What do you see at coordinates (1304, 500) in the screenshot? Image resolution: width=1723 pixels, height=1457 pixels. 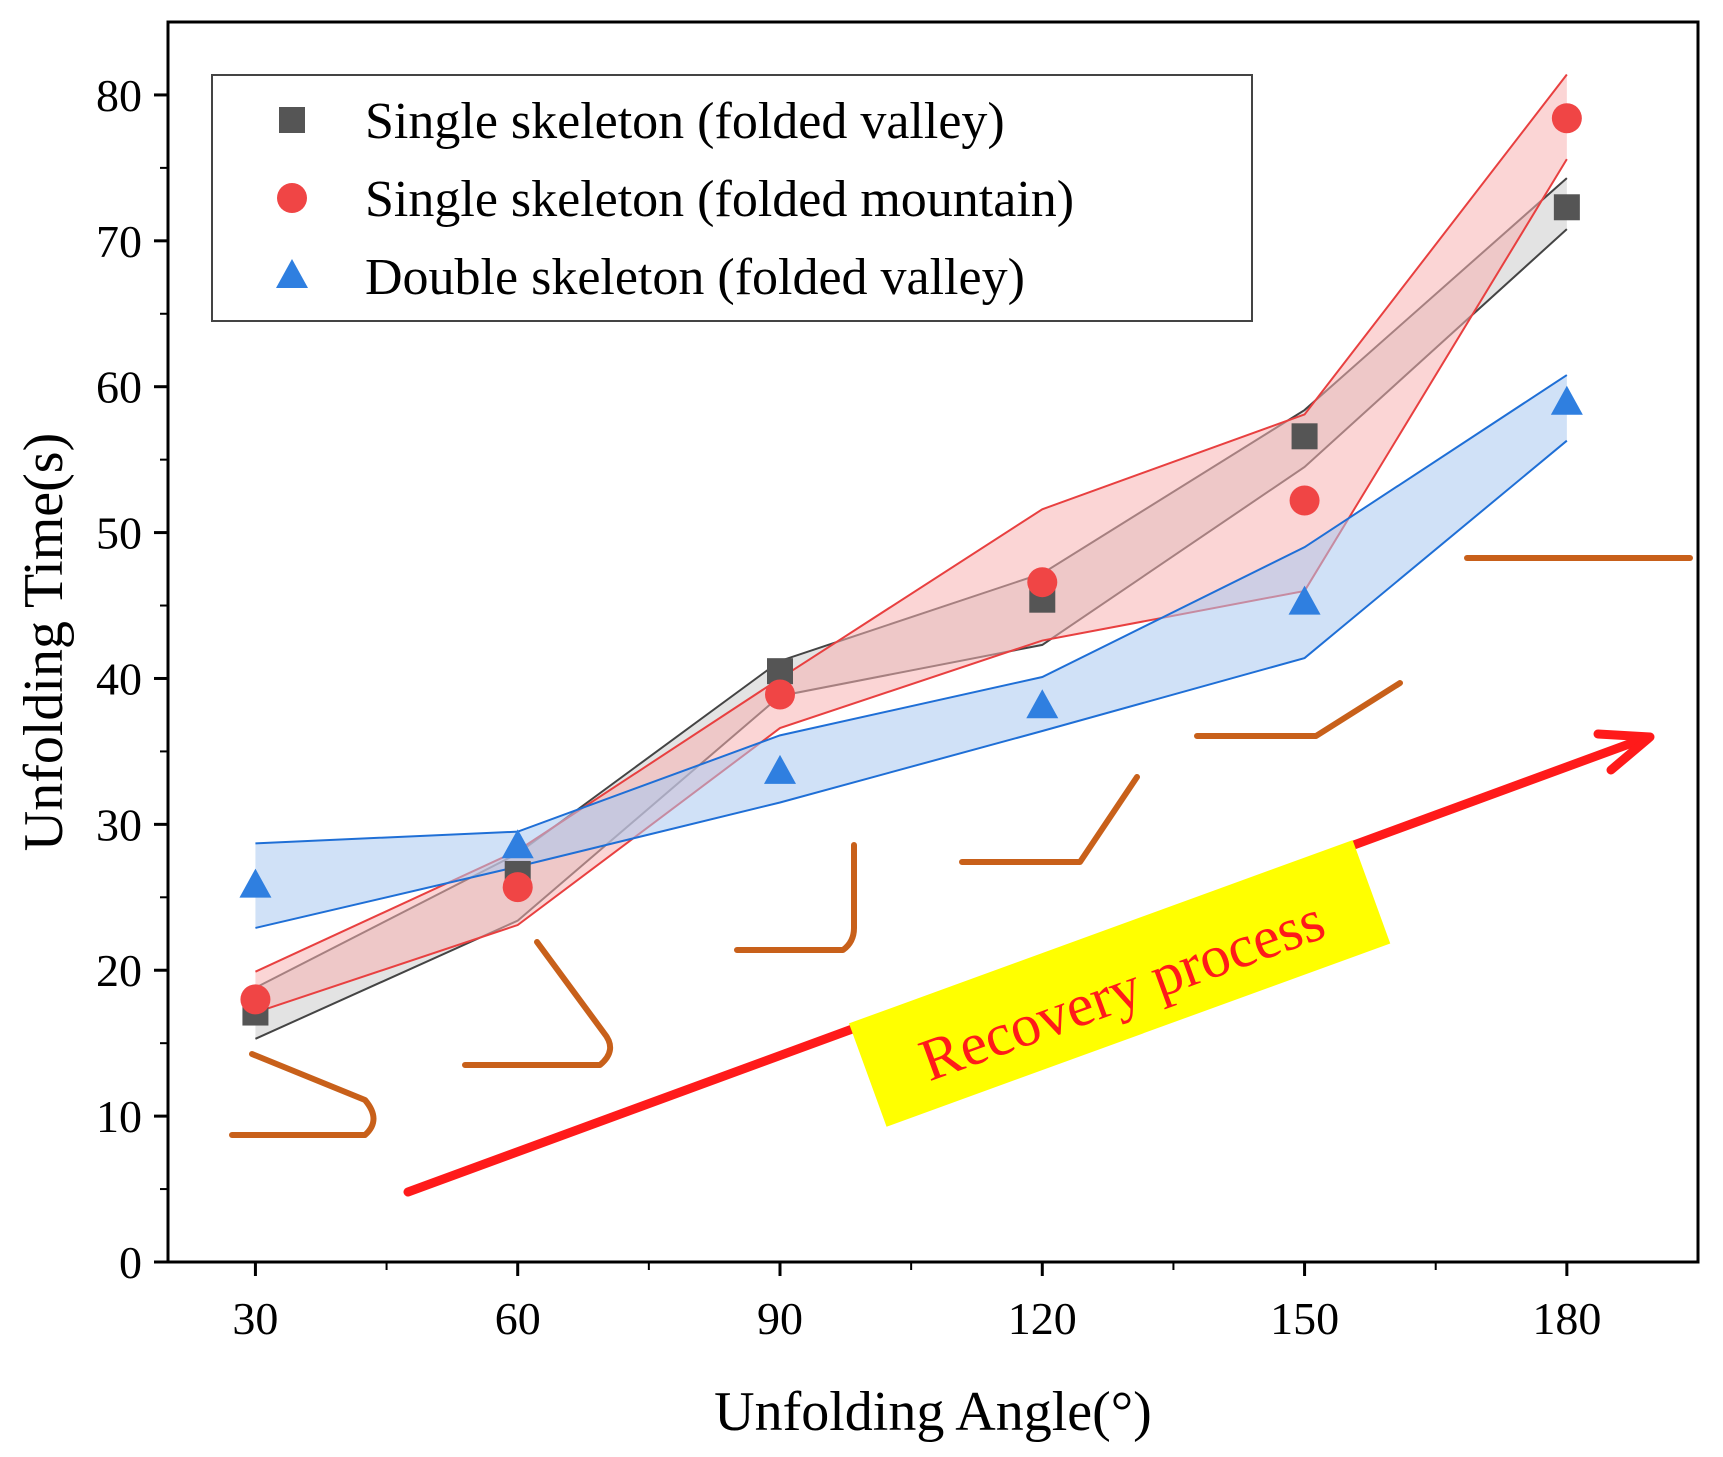 I see `point-series-1-x150` at bounding box center [1304, 500].